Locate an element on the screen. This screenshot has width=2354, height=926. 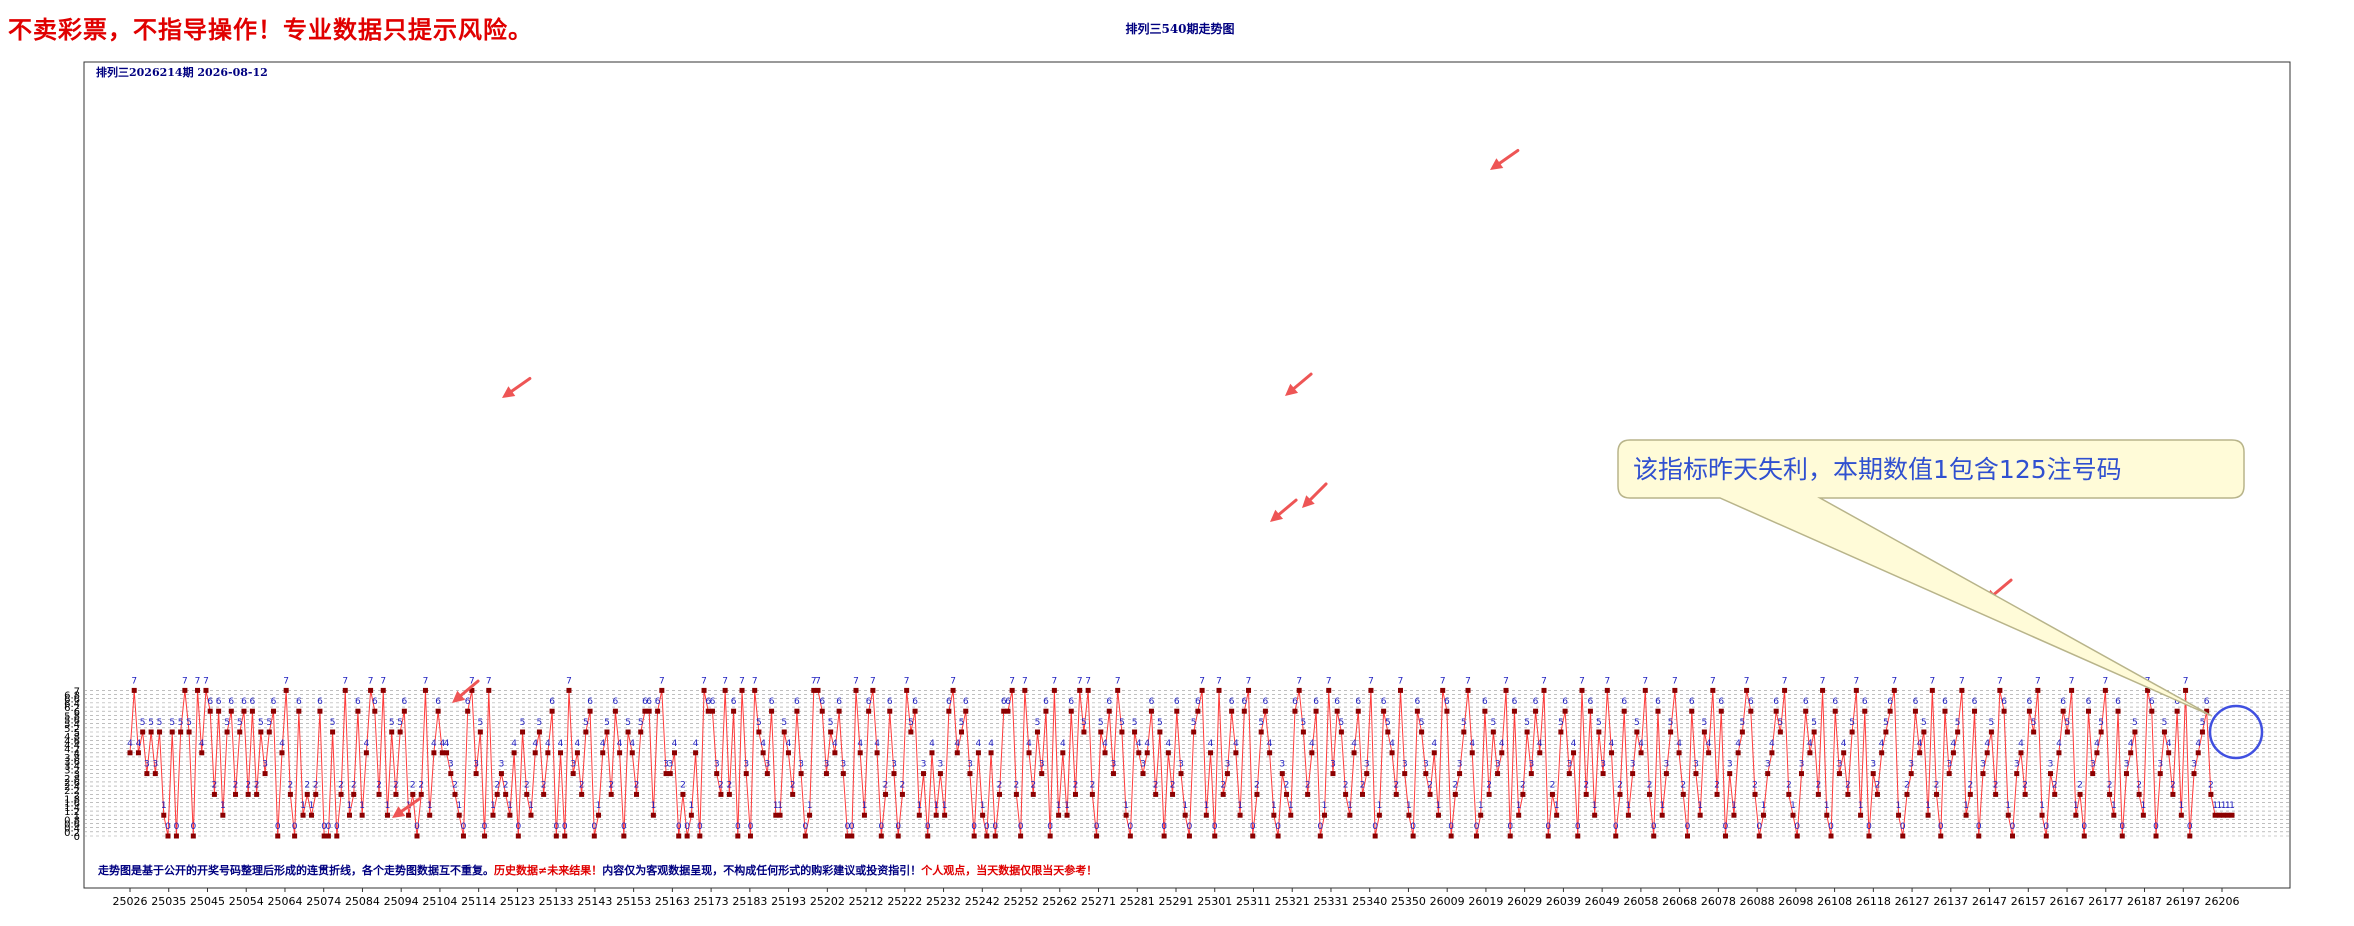
x-tick-label: 25074 is located at coordinates (323, 901).